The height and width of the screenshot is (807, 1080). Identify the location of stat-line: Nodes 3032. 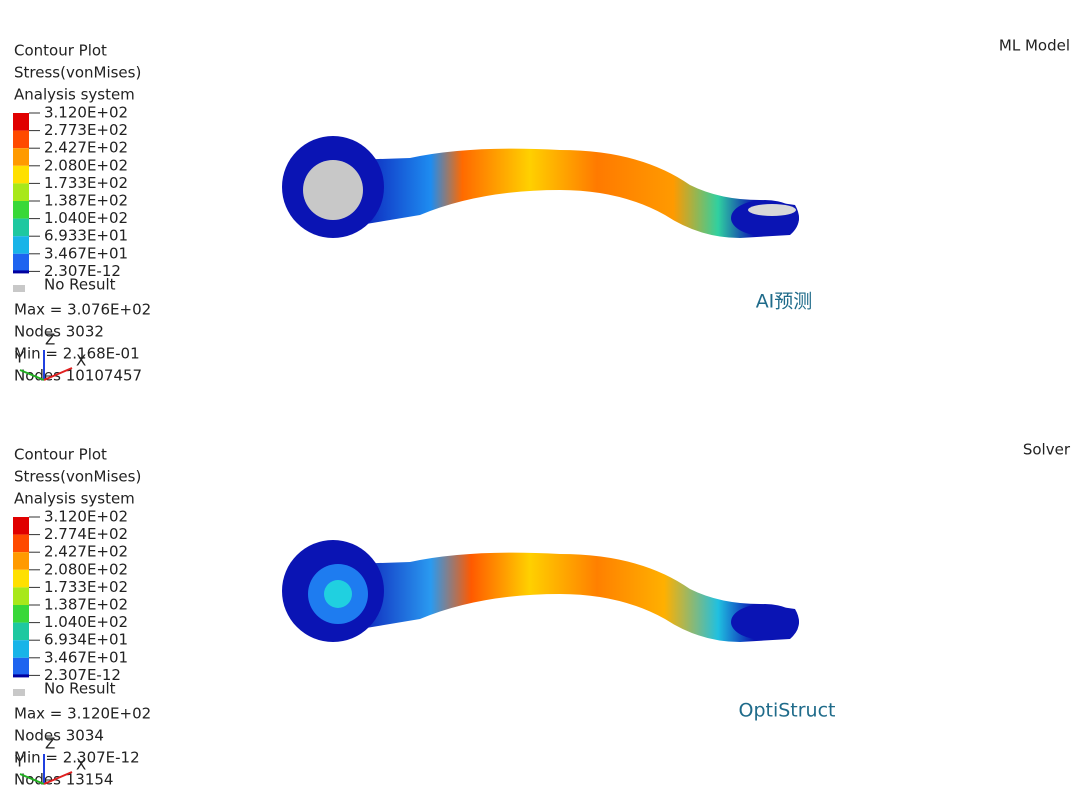
(59, 332).